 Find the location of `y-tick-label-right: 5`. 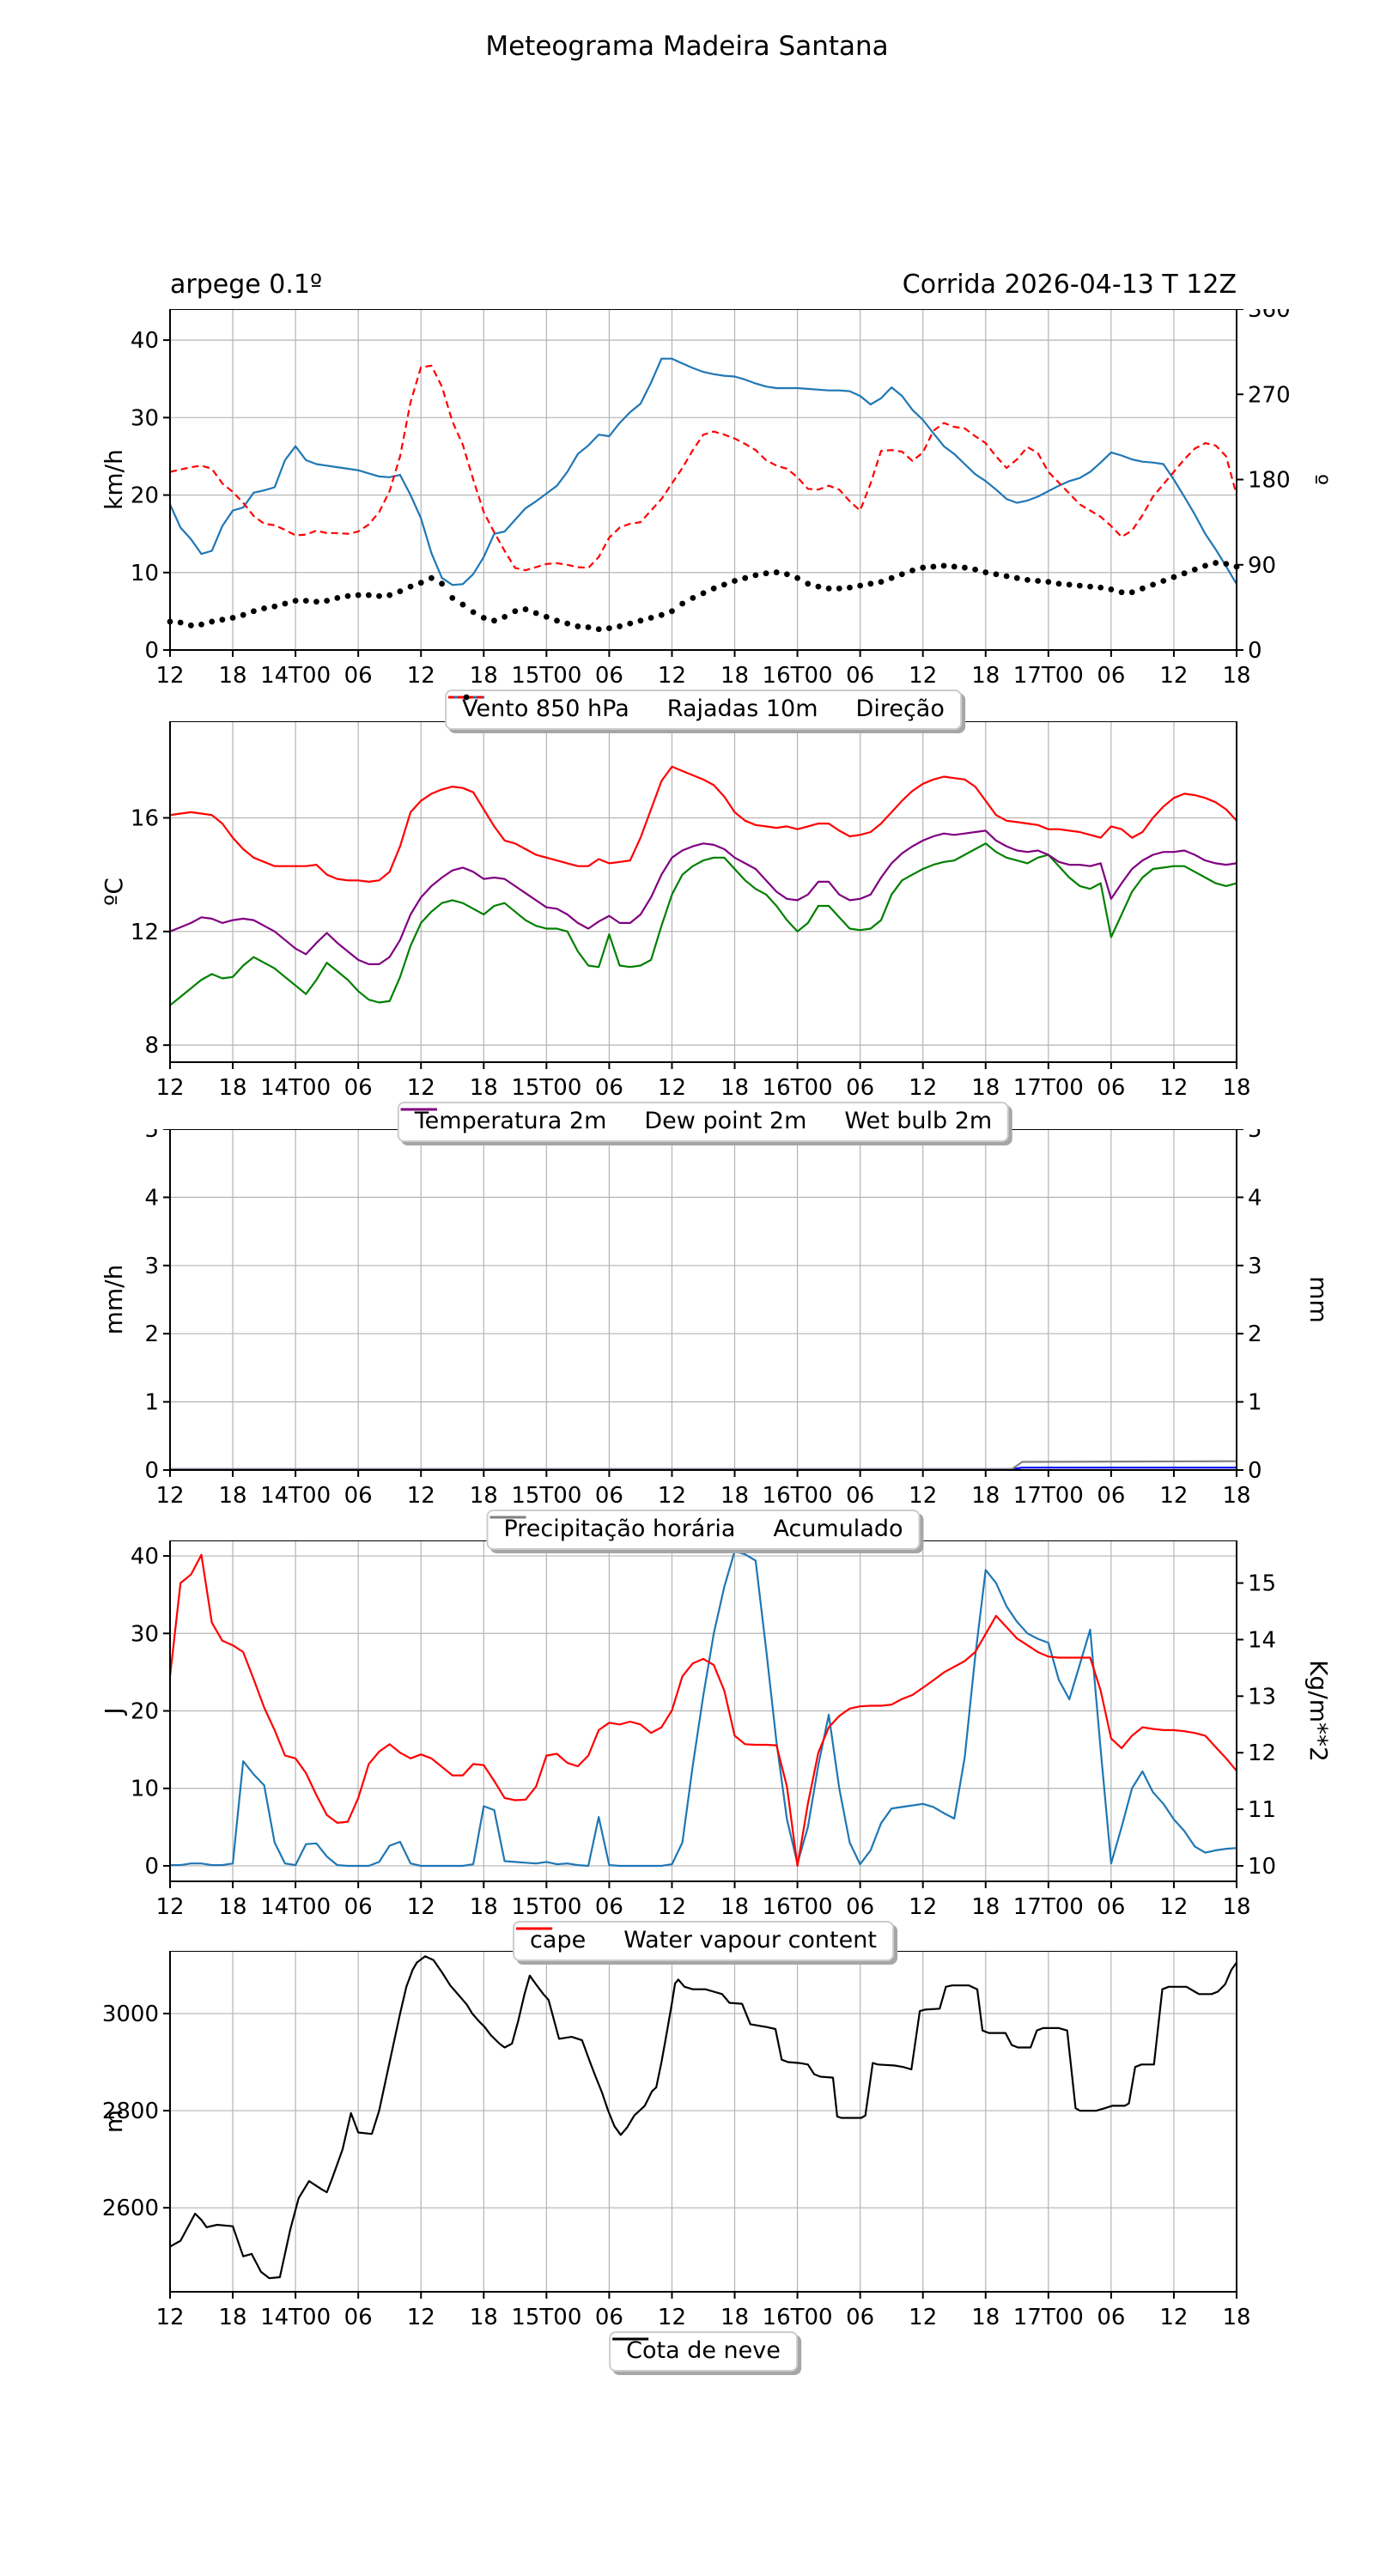

y-tick-label-right: 5 is located at coordinates (1255, 1136).